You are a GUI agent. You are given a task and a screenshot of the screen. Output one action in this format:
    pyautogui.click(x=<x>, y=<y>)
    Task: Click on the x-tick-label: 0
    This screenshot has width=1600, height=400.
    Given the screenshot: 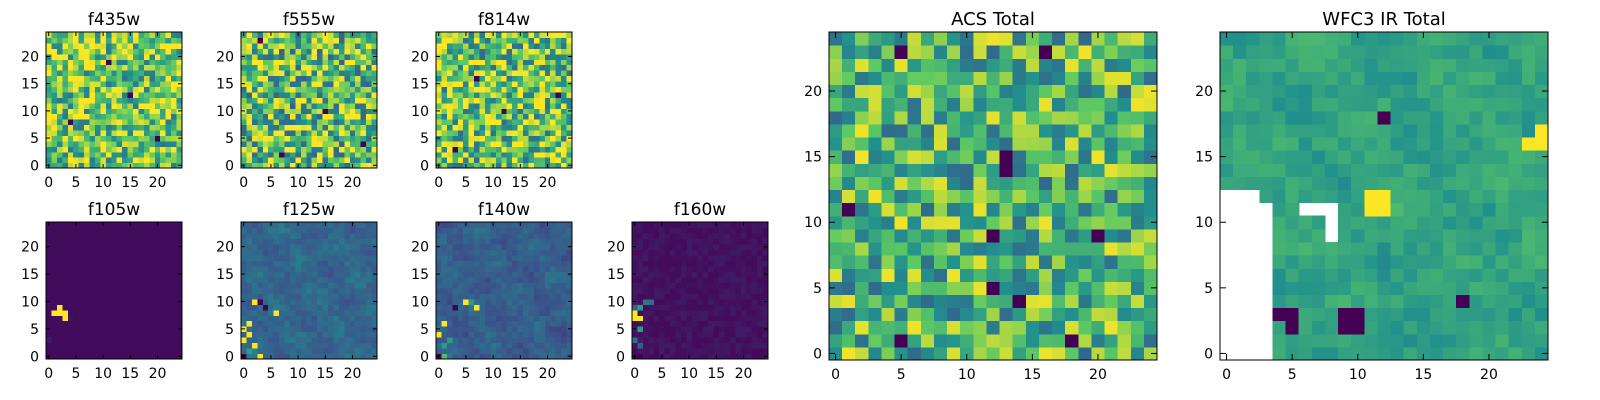 What is the action you would take?
    pyautogui.click(x=48, y=183)
    